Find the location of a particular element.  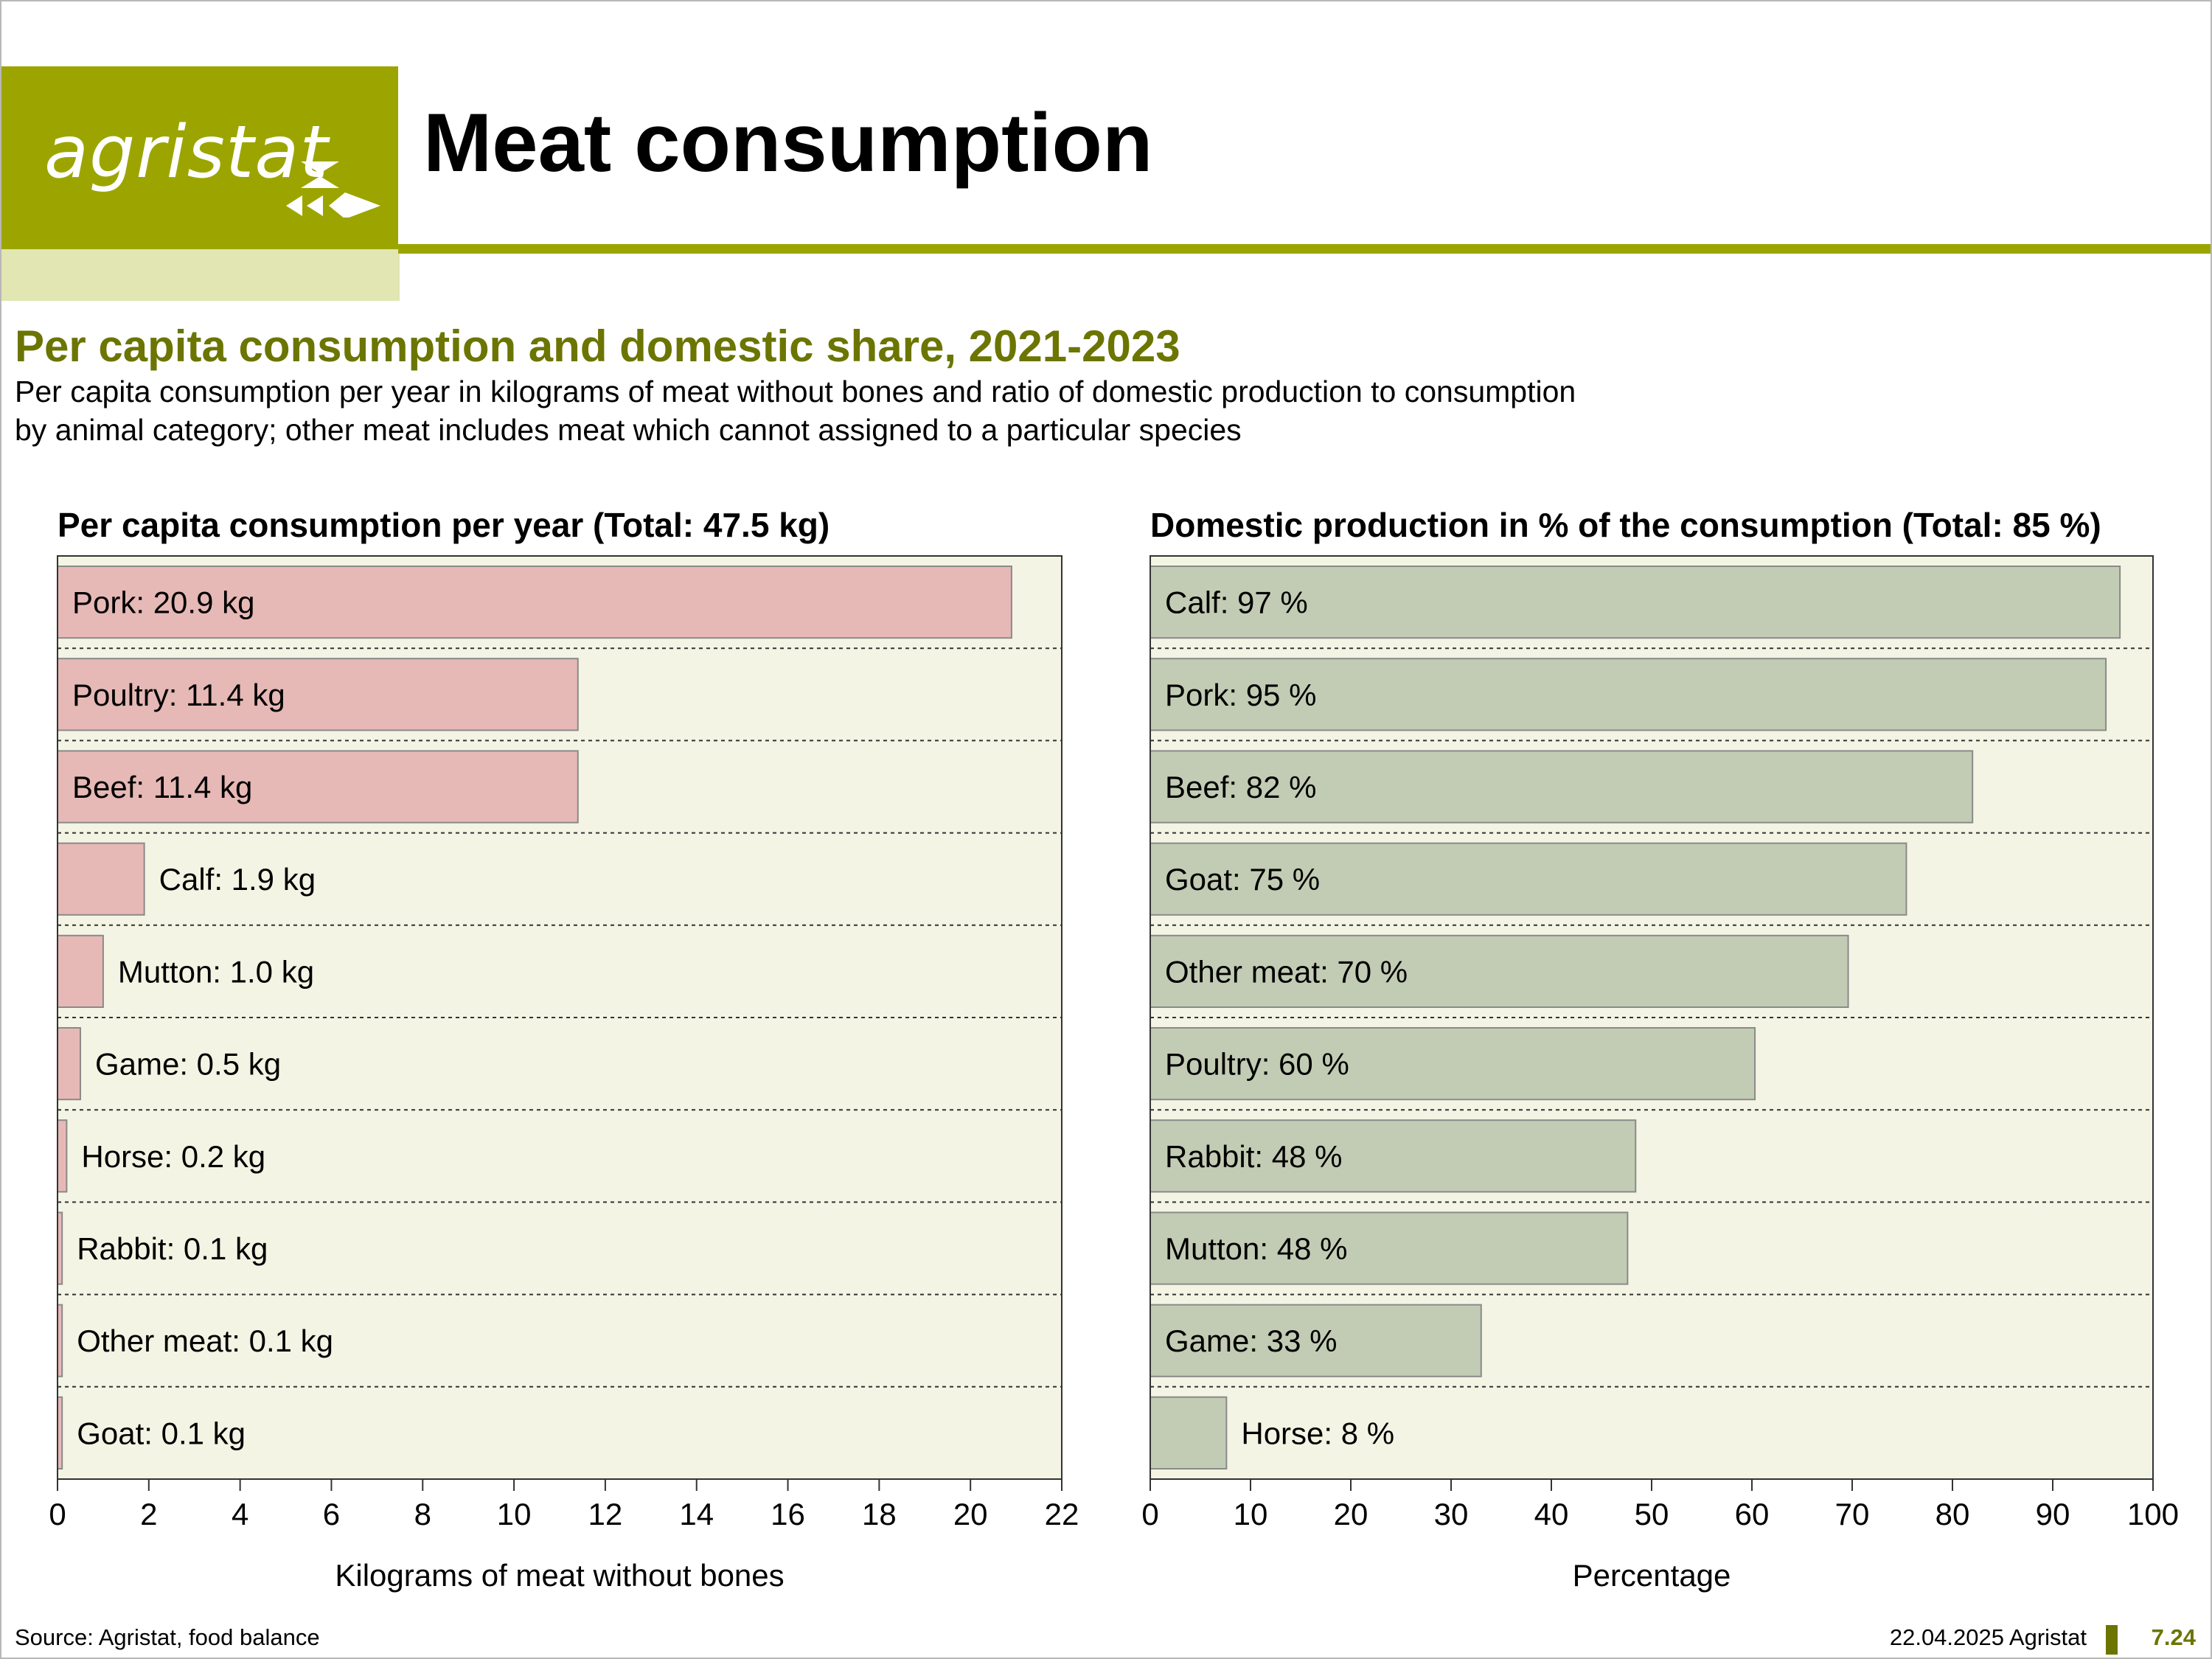

domestic-data-label: Pork: 95 % is located at coordinates (1240, 695).